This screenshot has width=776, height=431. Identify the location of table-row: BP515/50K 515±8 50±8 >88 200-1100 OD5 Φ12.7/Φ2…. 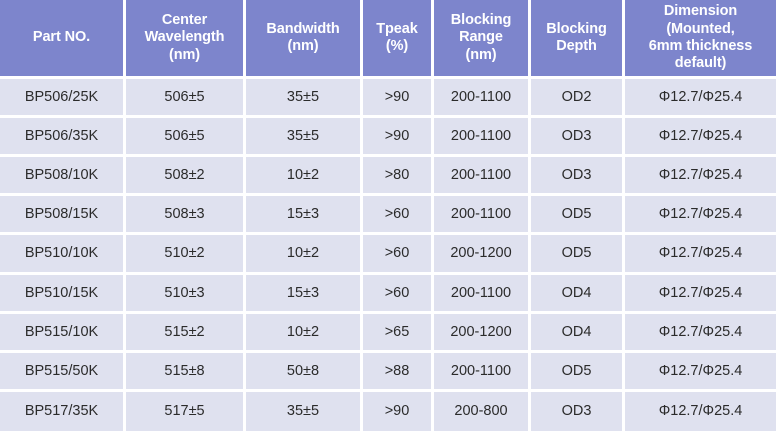
(388, 372).